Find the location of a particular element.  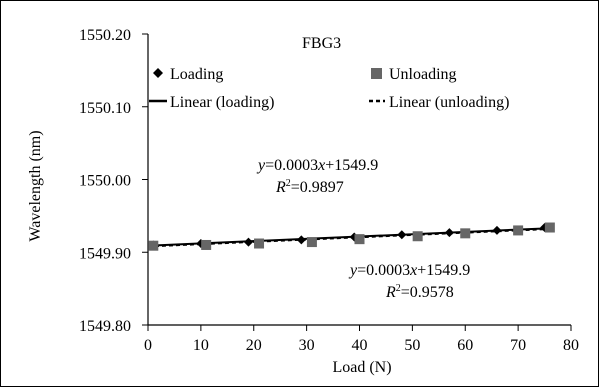

legend-loading-marker is located at coordinates (158, 73).